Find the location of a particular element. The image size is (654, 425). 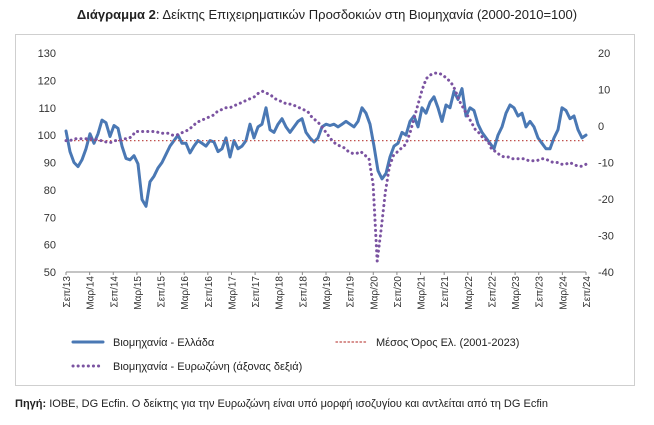

y-left-tick-label: 60 is located at coordinates (50, 246).